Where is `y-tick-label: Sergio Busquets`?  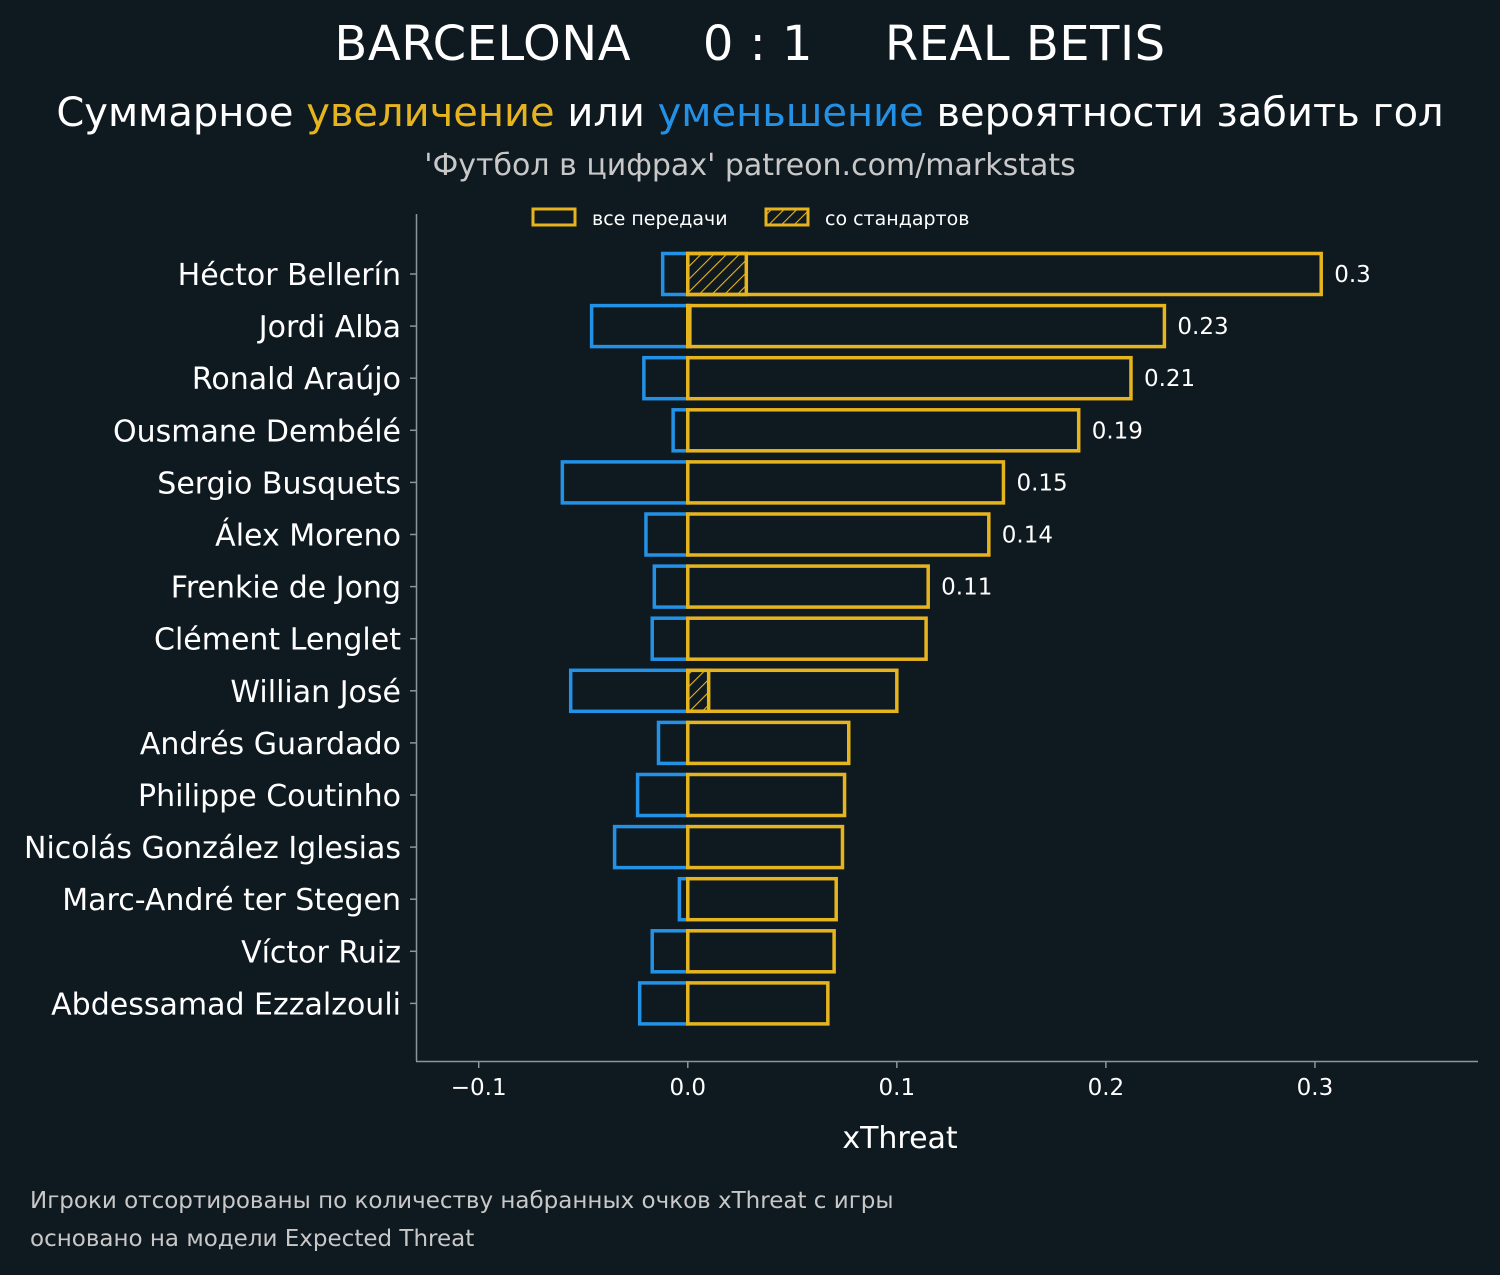 y-tick-label: Sergio Busquets is located at coordinates (279, 483).